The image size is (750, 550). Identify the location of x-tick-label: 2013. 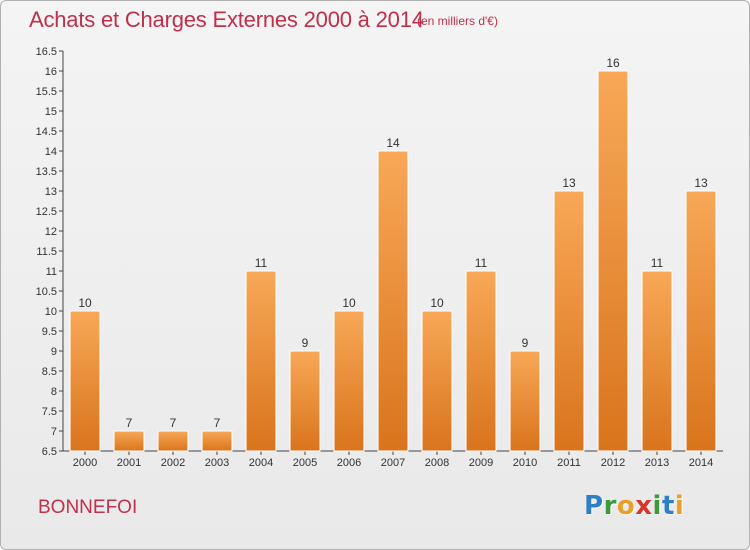
(657, 463).